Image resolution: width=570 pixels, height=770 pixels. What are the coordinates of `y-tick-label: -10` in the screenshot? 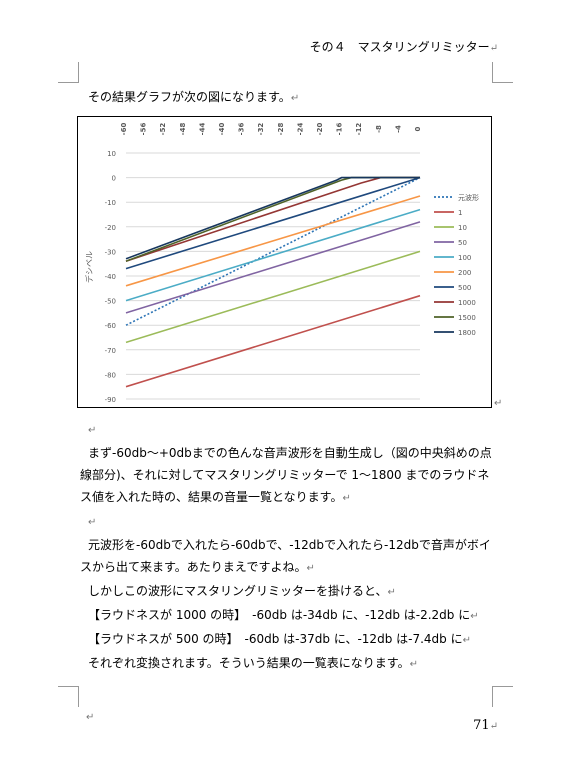 It's located at (110, 203).